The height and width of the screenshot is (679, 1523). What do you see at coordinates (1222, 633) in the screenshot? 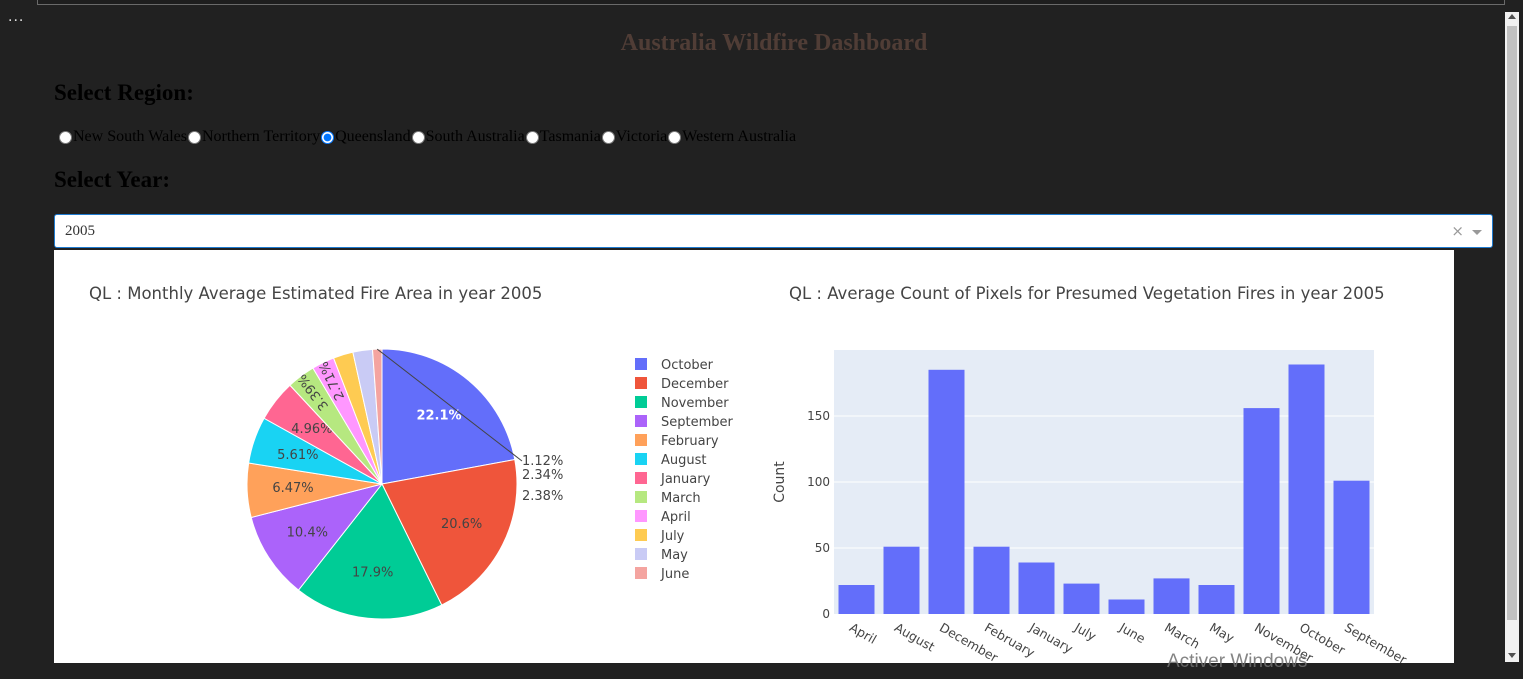
I see `bar-xtick-label-may: May` at bounding box center [1222, 633].